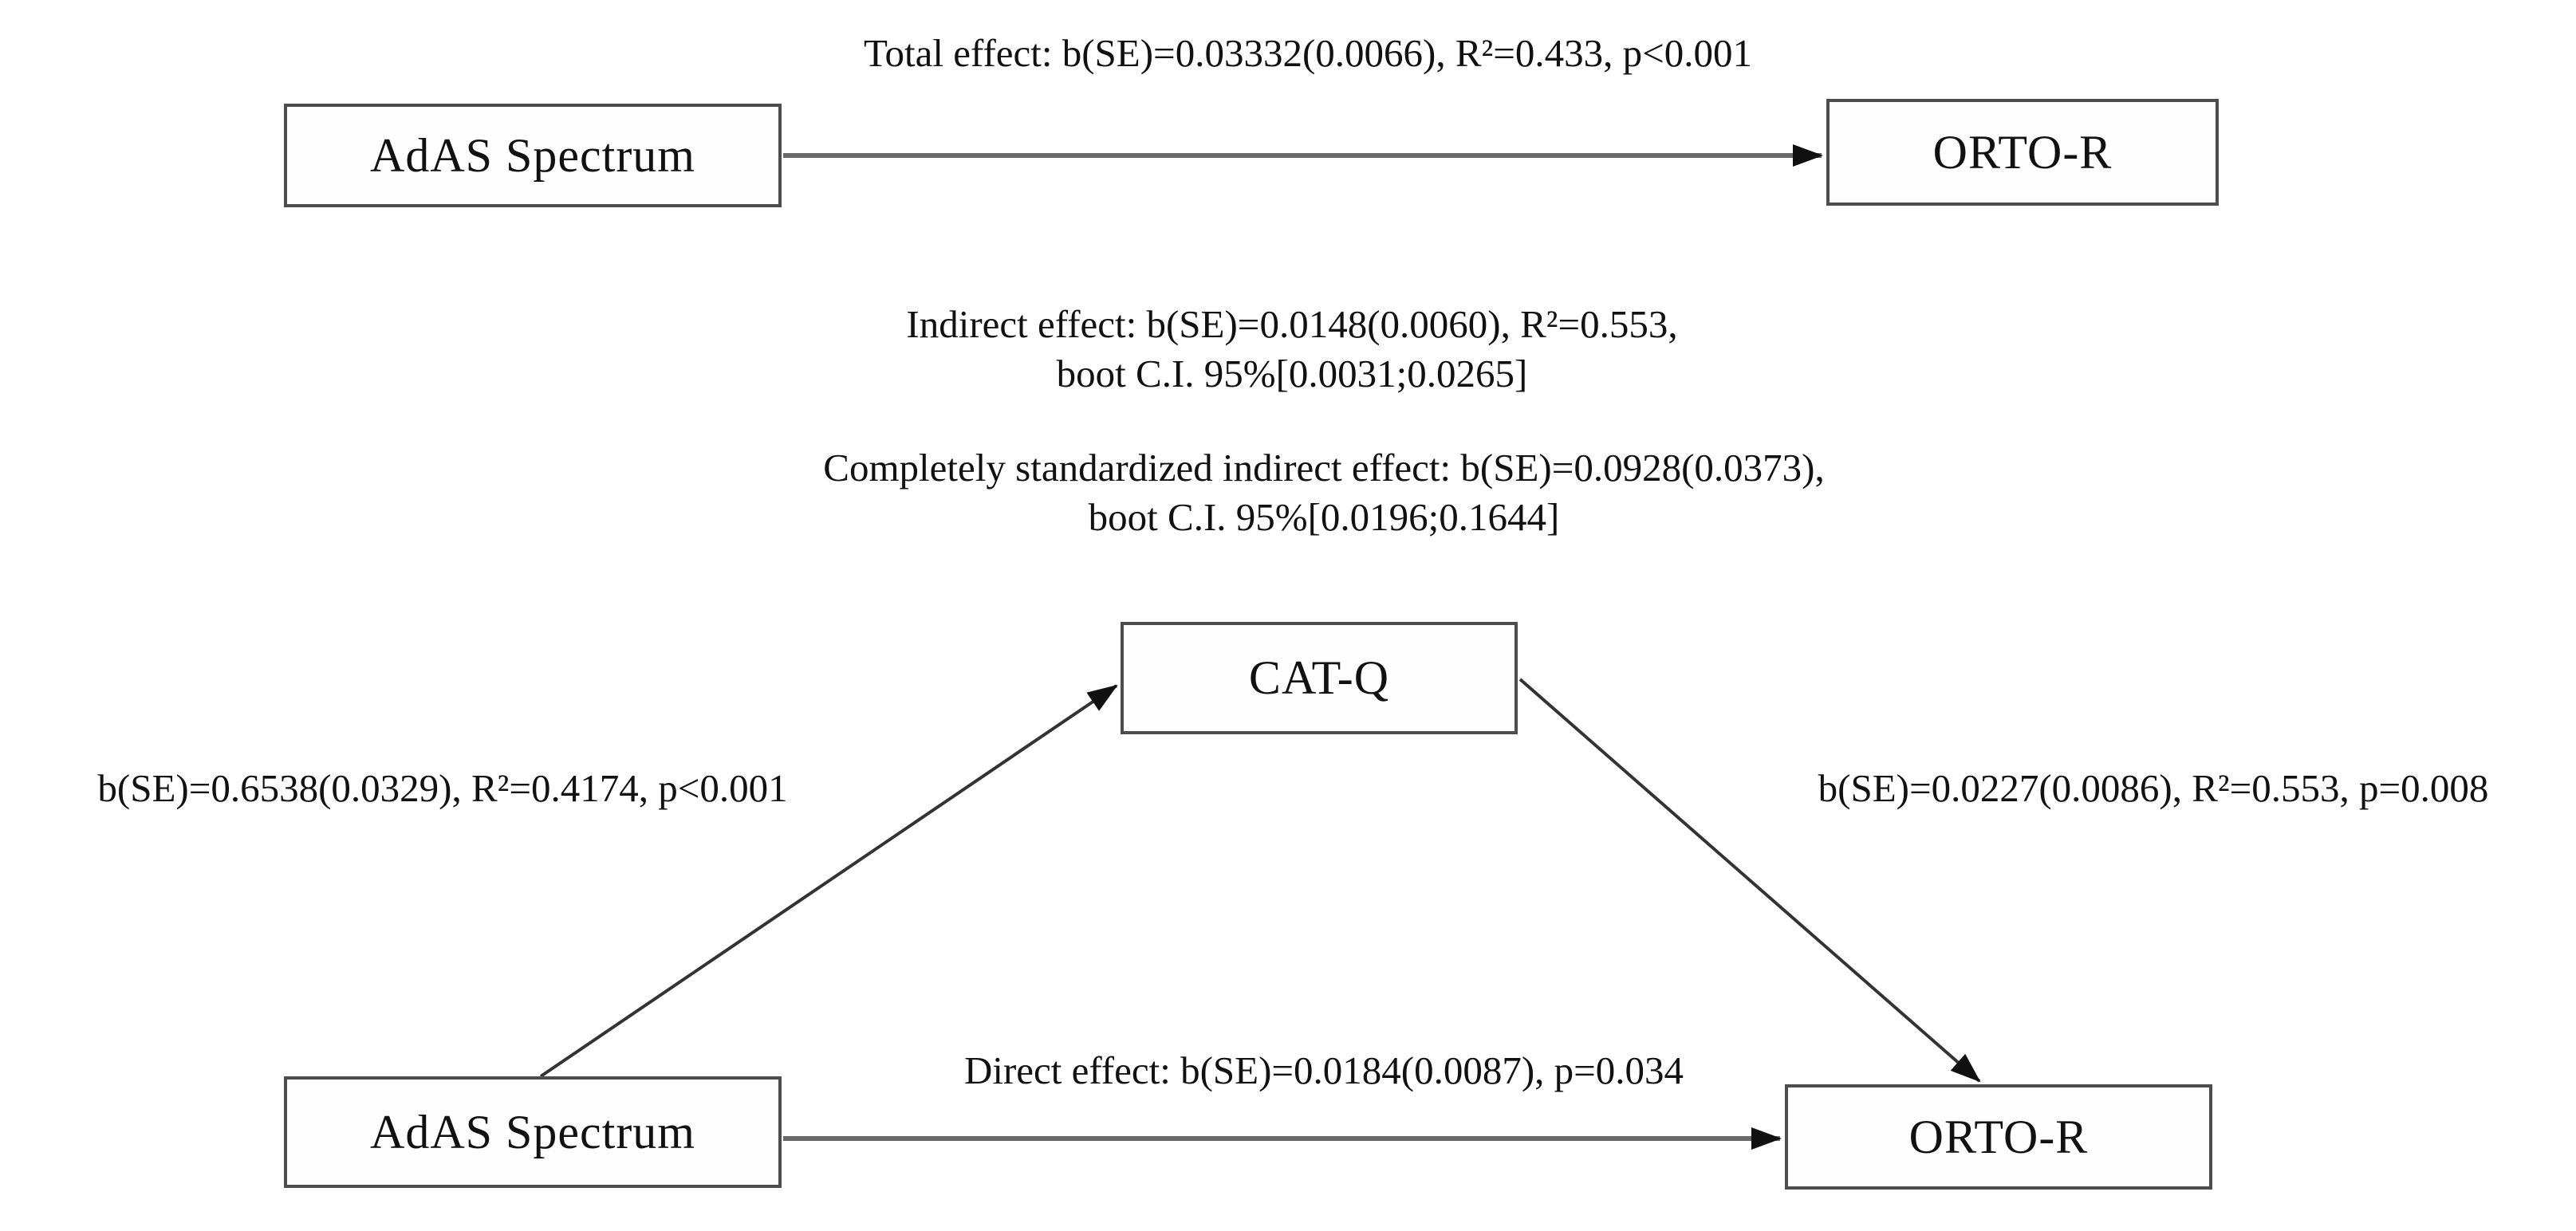  Describe the element at coordinates (1749, 880) in the screenshot. I see `path-b-arrow` at that location.